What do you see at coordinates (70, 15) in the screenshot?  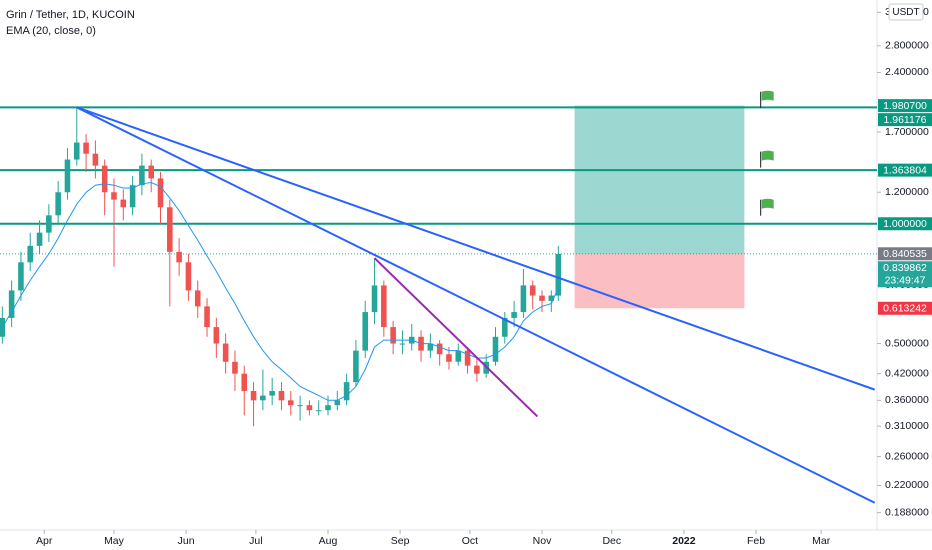 I see `chart-title: Grin / Tether, 1D, KUCOIN` at bounding box center [70, 15].